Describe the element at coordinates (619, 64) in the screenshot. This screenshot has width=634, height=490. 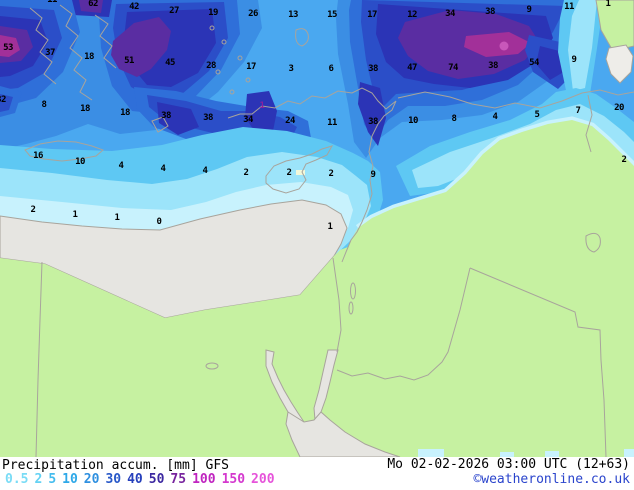
I see `dry-patch` at that location.